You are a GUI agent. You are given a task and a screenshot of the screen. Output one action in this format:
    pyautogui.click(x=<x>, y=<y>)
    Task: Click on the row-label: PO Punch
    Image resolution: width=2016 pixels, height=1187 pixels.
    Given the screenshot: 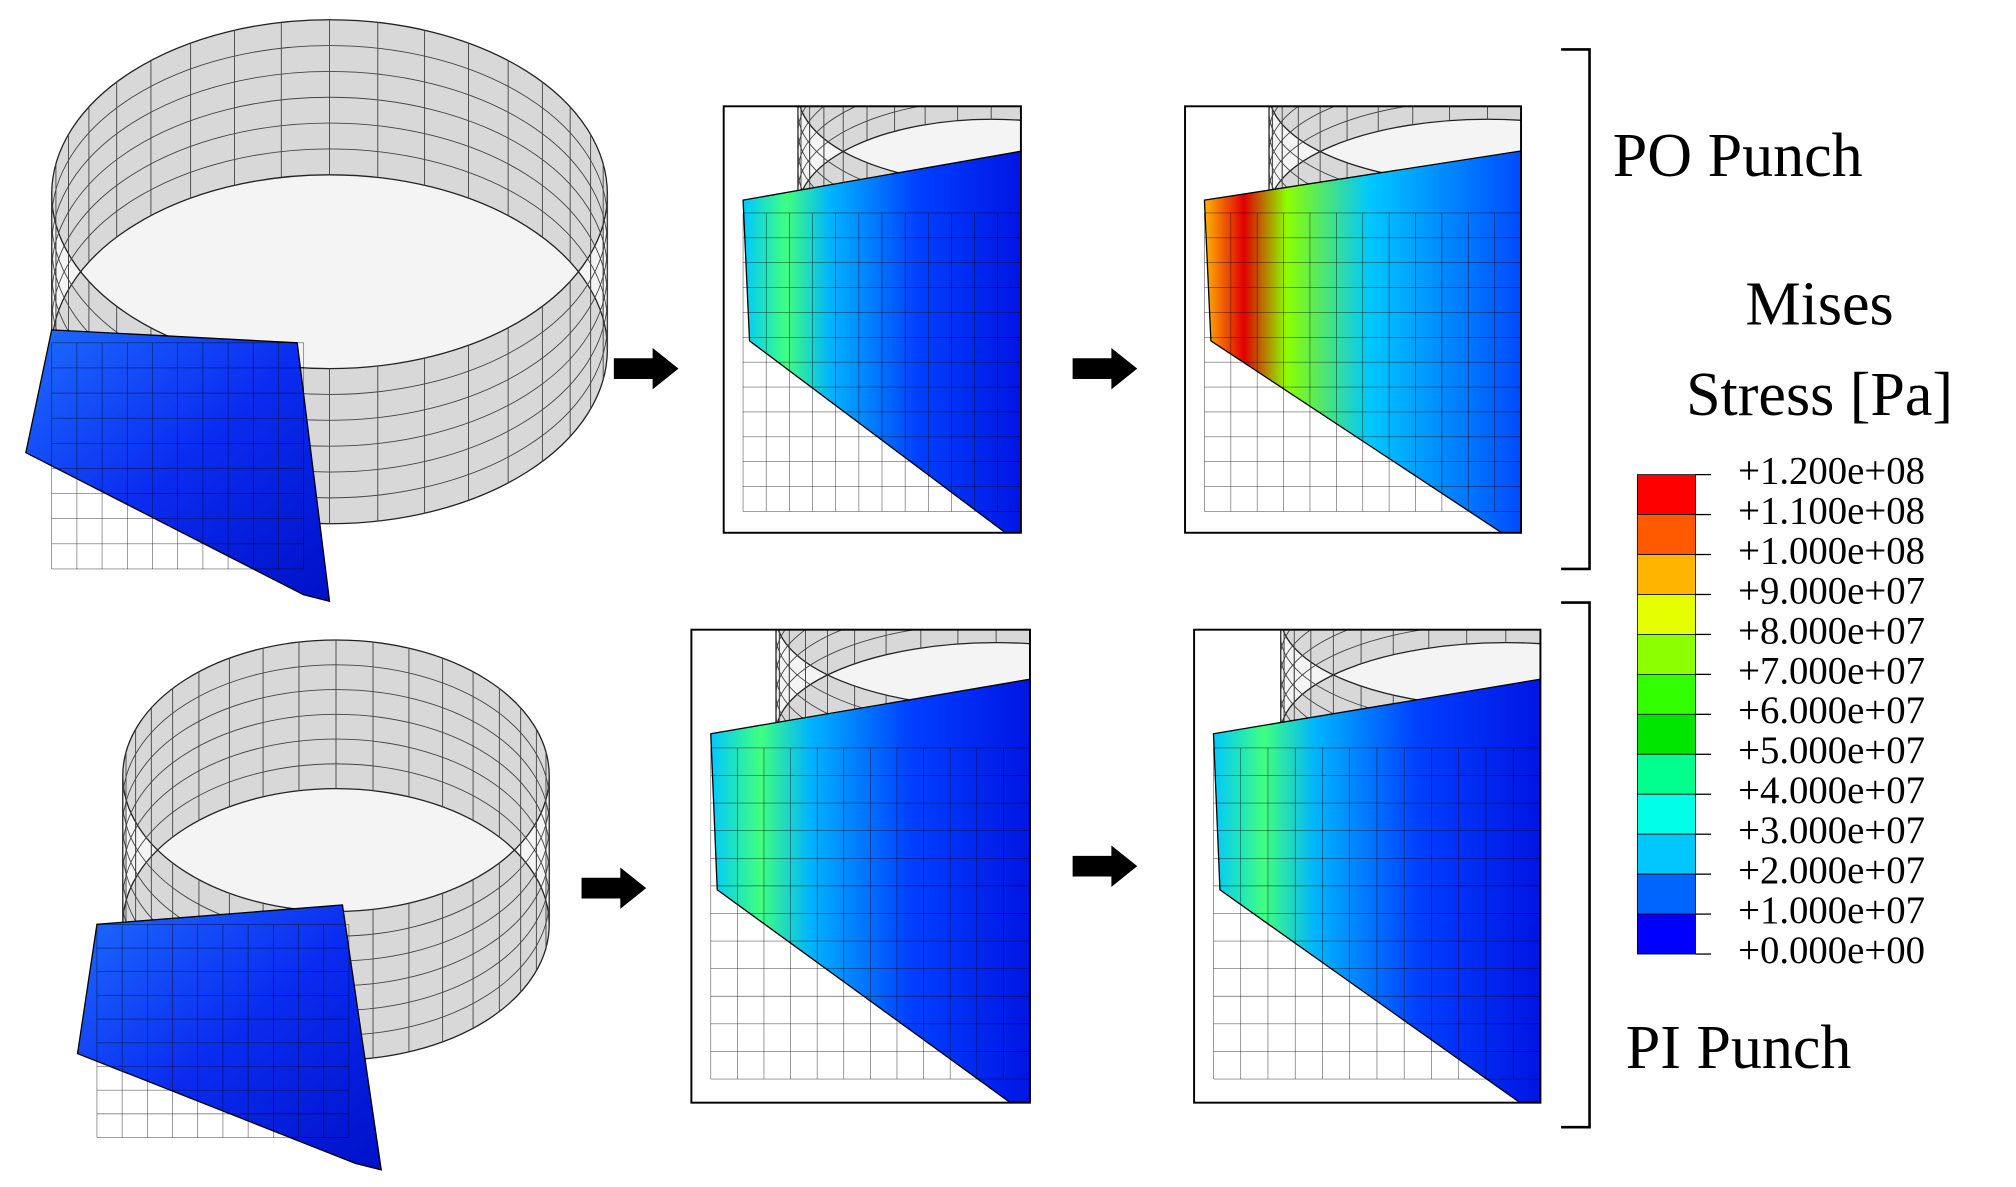 What is the action you would take?
    pyautogui.click(x=1738, y=156)
    